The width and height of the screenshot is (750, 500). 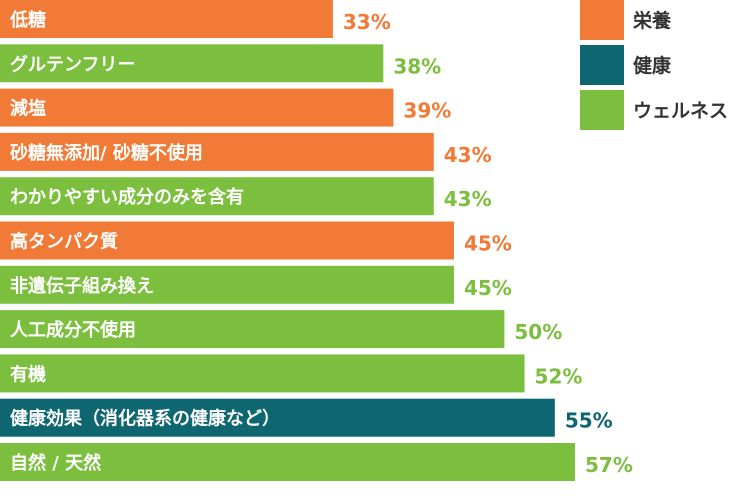 What do you see at coordinates (538, 332) in the screenshot?
I see `value-label-7: 50%` at bounding box center [538, 332].